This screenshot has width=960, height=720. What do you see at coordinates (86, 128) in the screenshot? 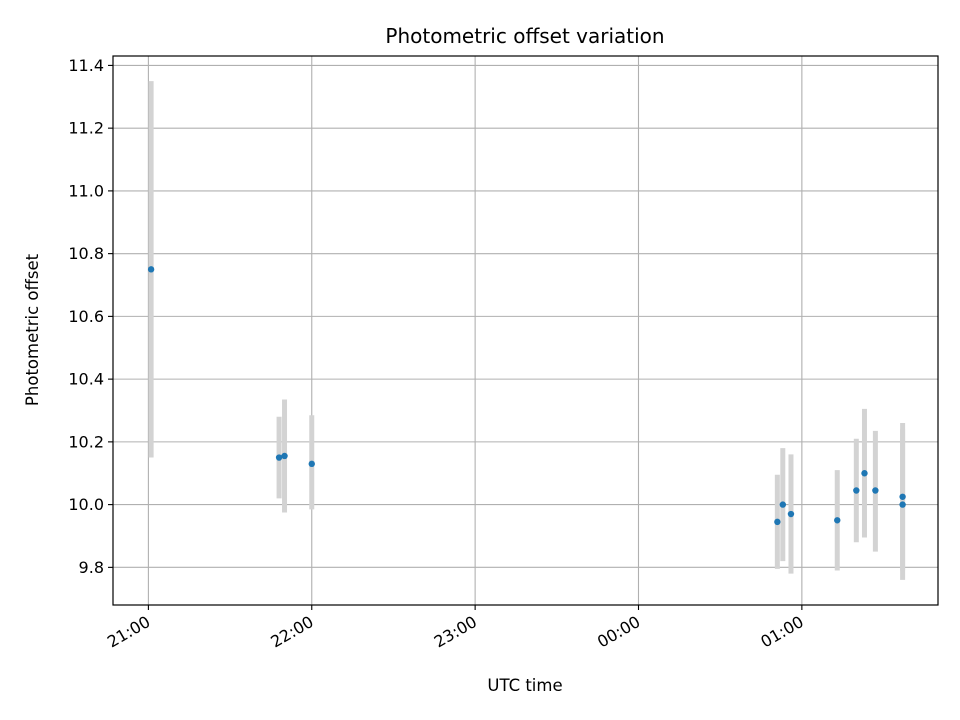
I see `y-tick-label: 11.2` at bounding box center [86, 128].